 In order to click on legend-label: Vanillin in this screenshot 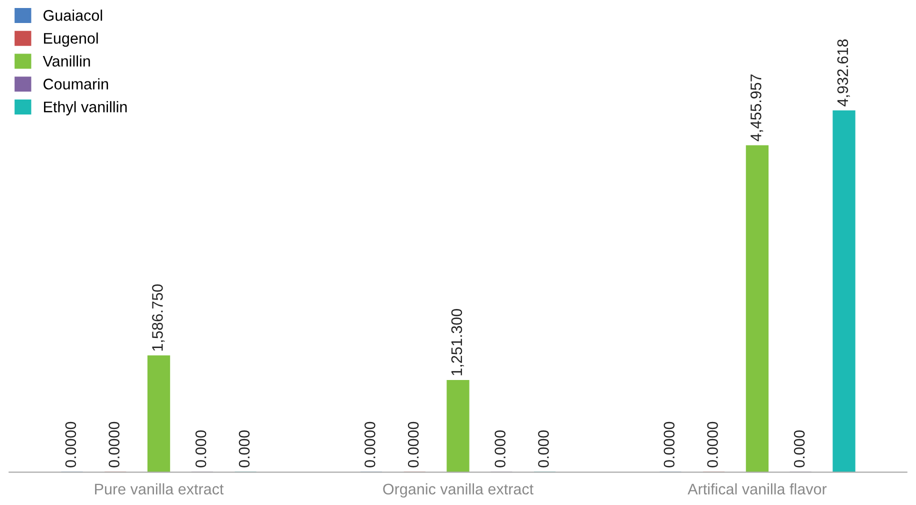, I will do `click(66, 61)`.